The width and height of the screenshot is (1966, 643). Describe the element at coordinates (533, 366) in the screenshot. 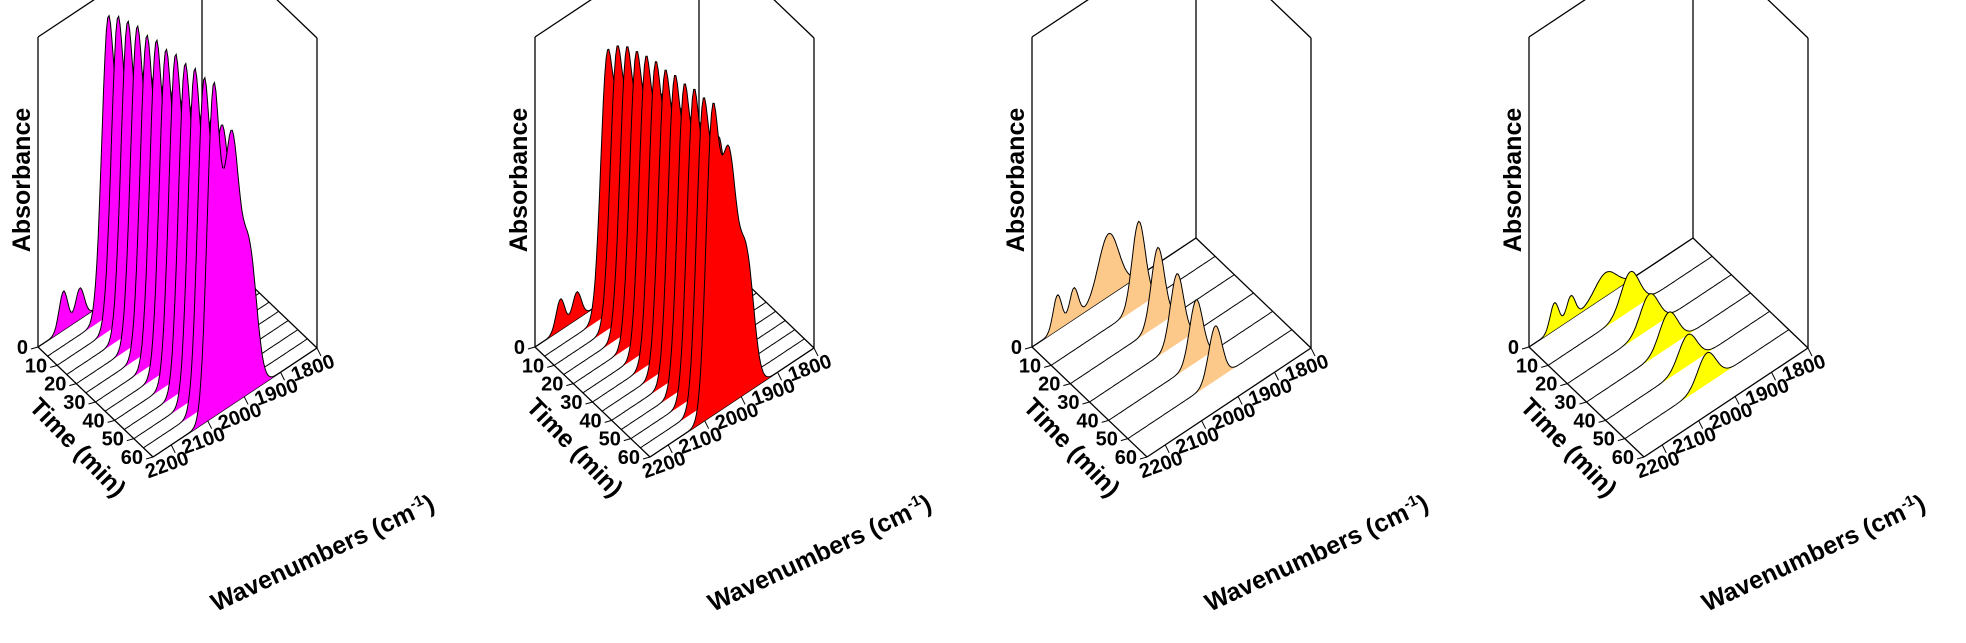

I see `time-tick-label: 10` at that location.